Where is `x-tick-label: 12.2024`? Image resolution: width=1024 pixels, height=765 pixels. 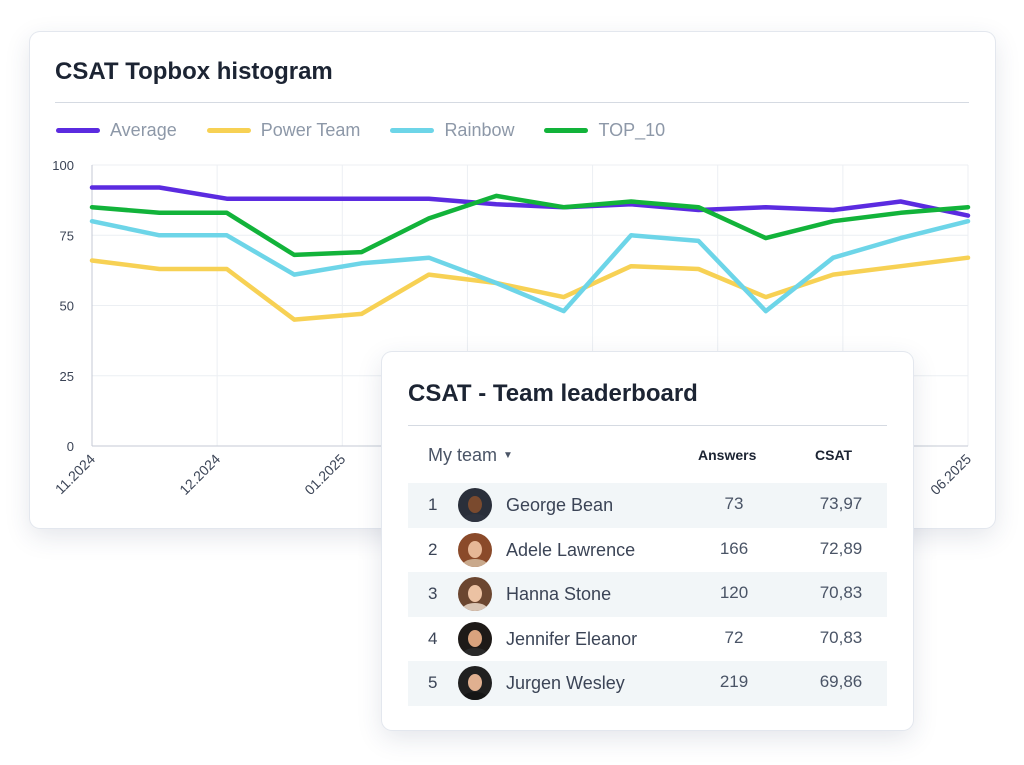
x-tick-label: 12.2024 is located at coordinates (199, 474).